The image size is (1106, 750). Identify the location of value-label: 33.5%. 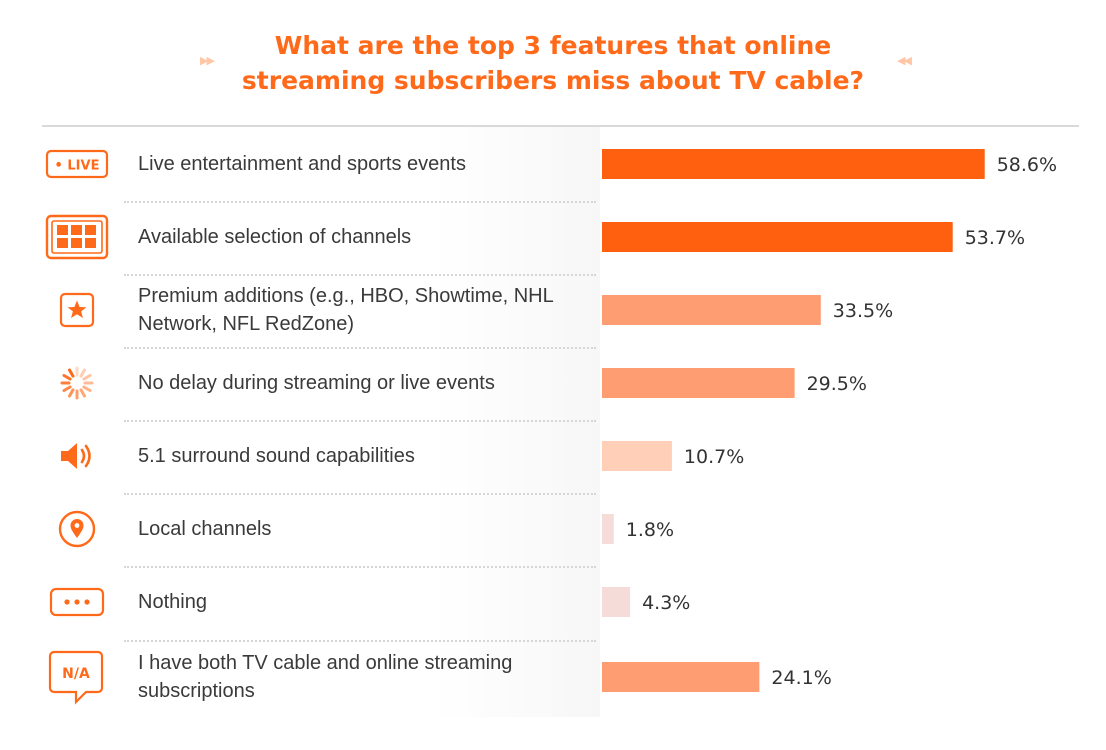
(863, 311).